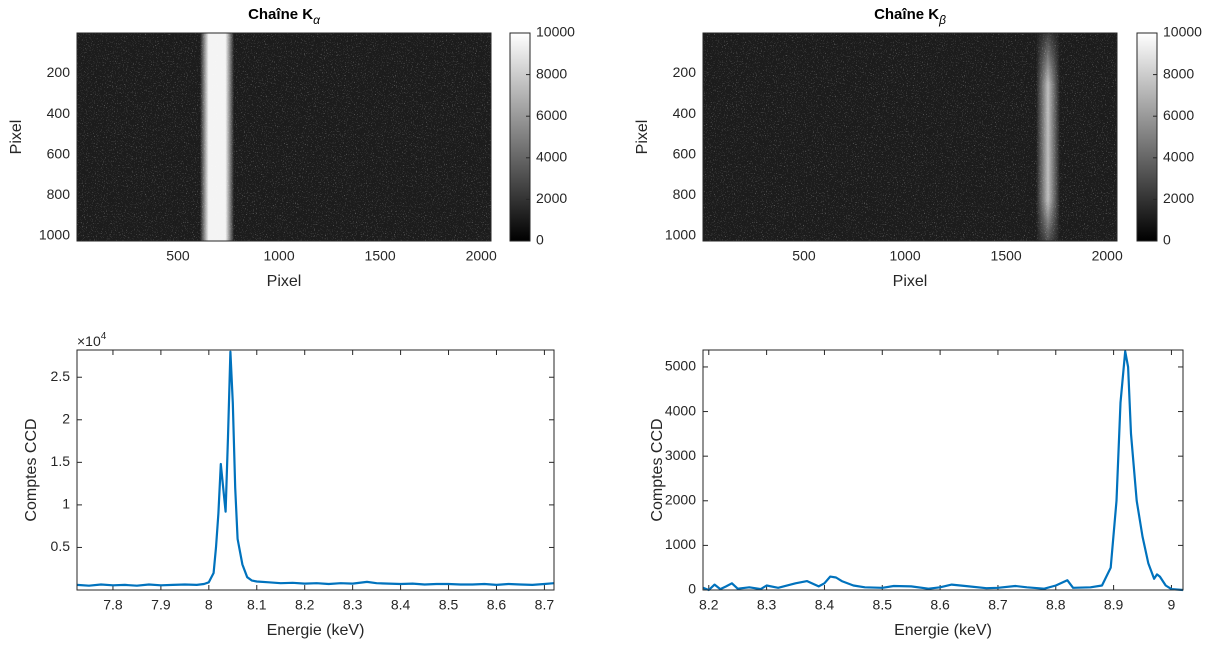  I want to click on x-tick-label: 8.8, so click(1056, 605).